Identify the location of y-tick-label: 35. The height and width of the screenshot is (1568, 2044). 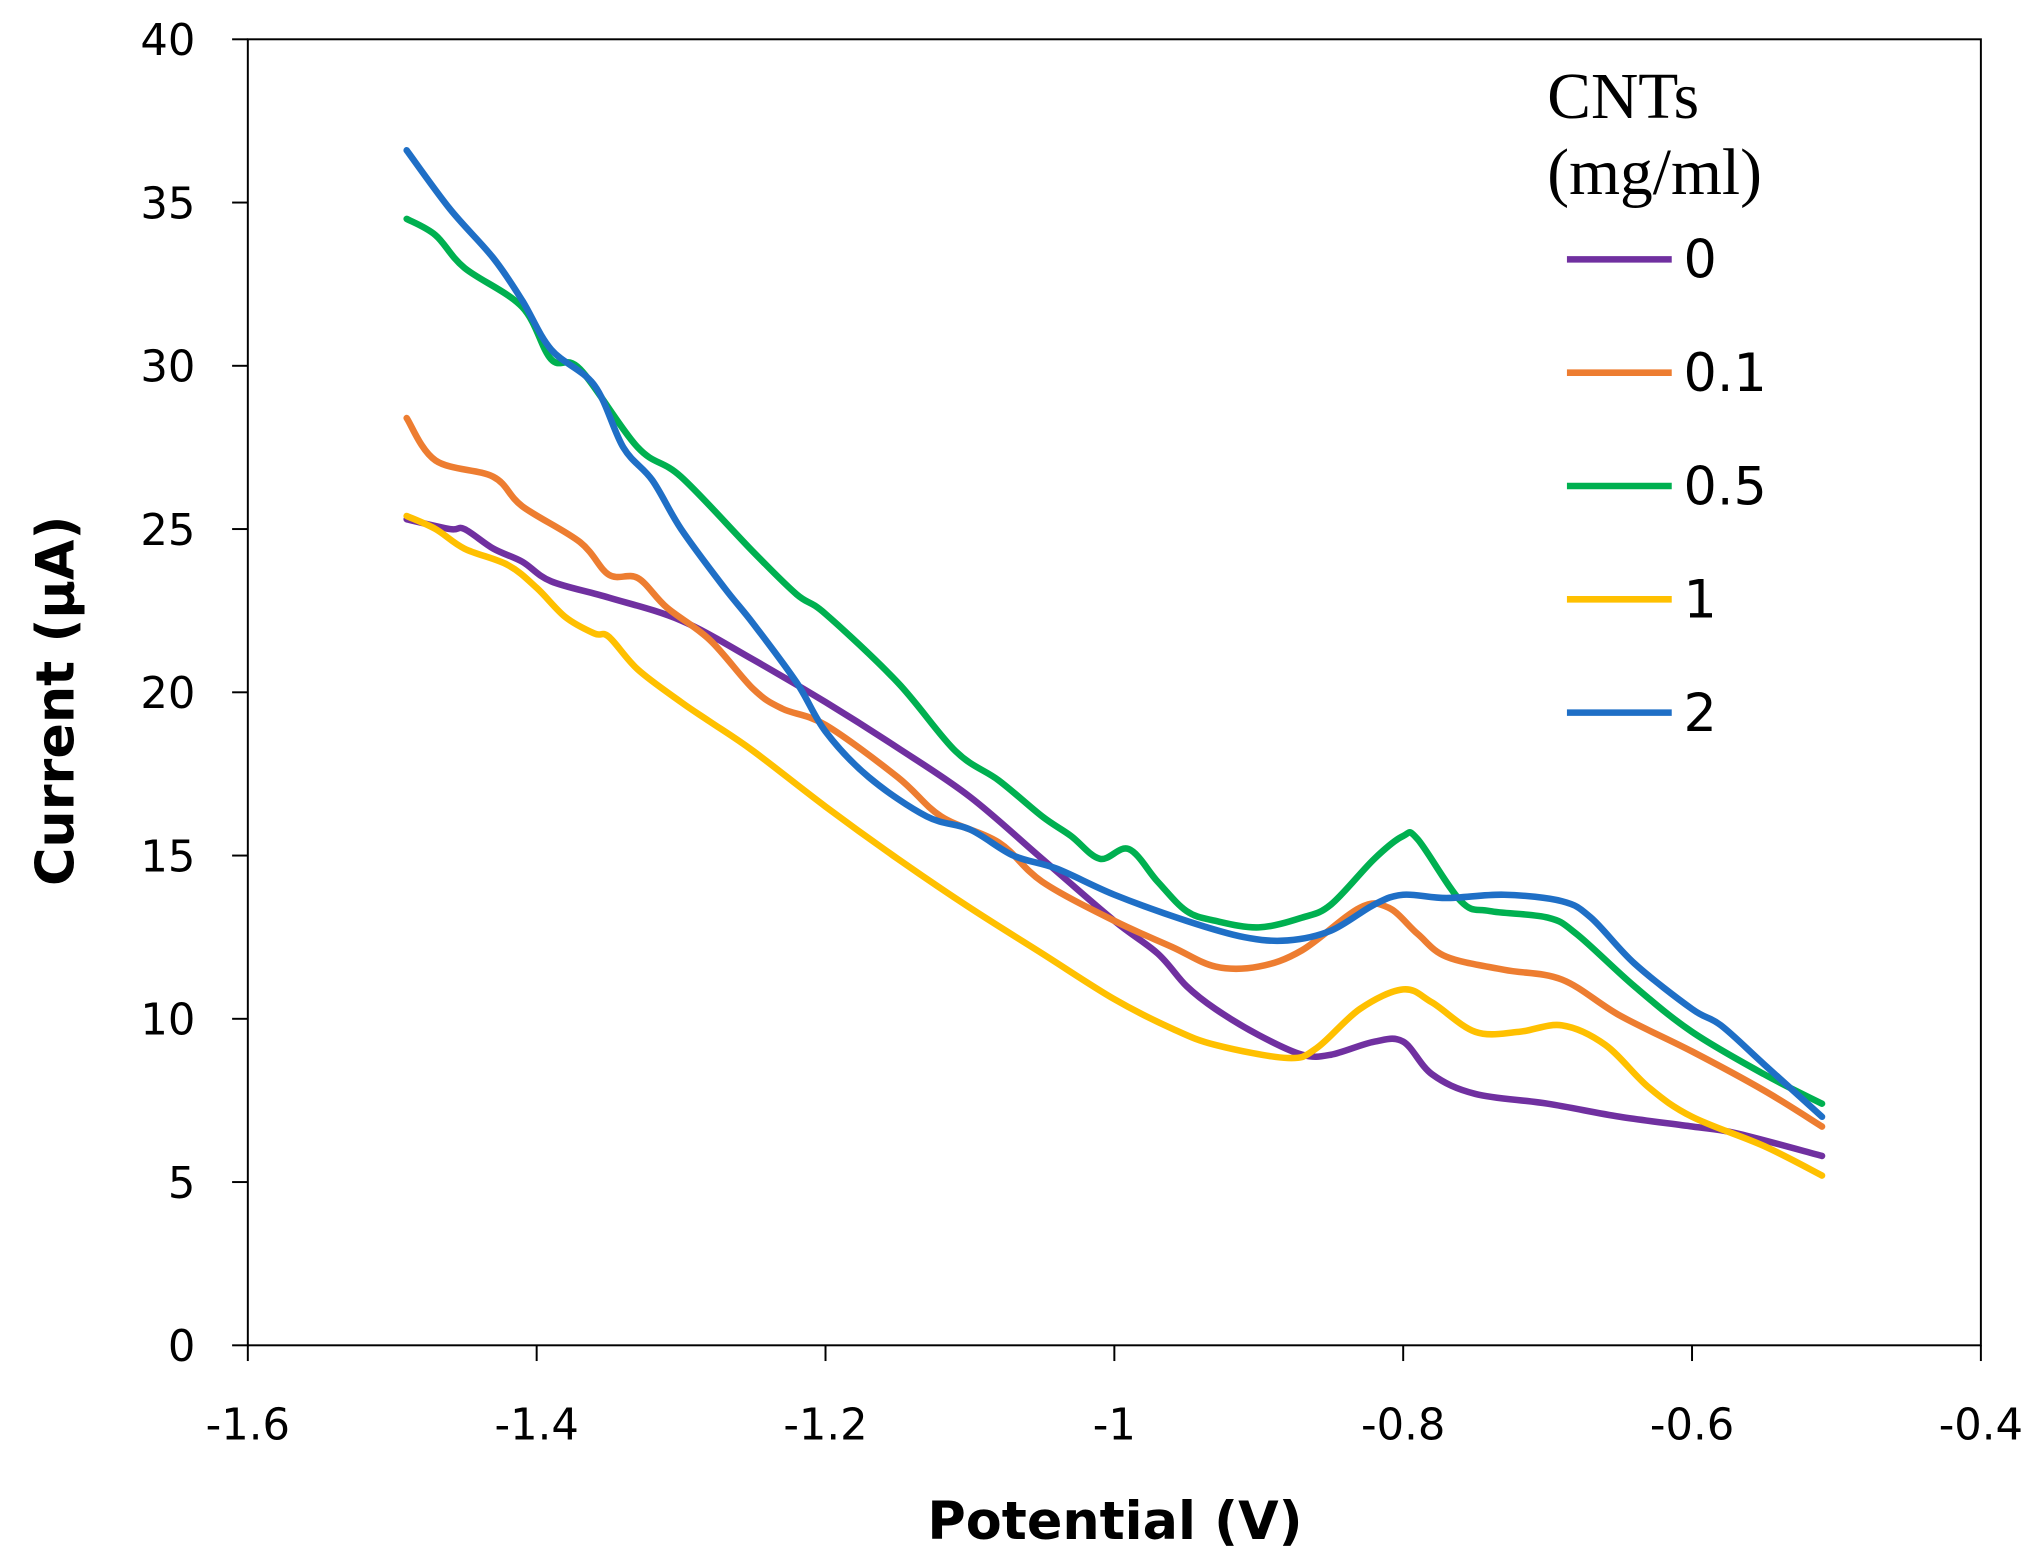
(167, 204).